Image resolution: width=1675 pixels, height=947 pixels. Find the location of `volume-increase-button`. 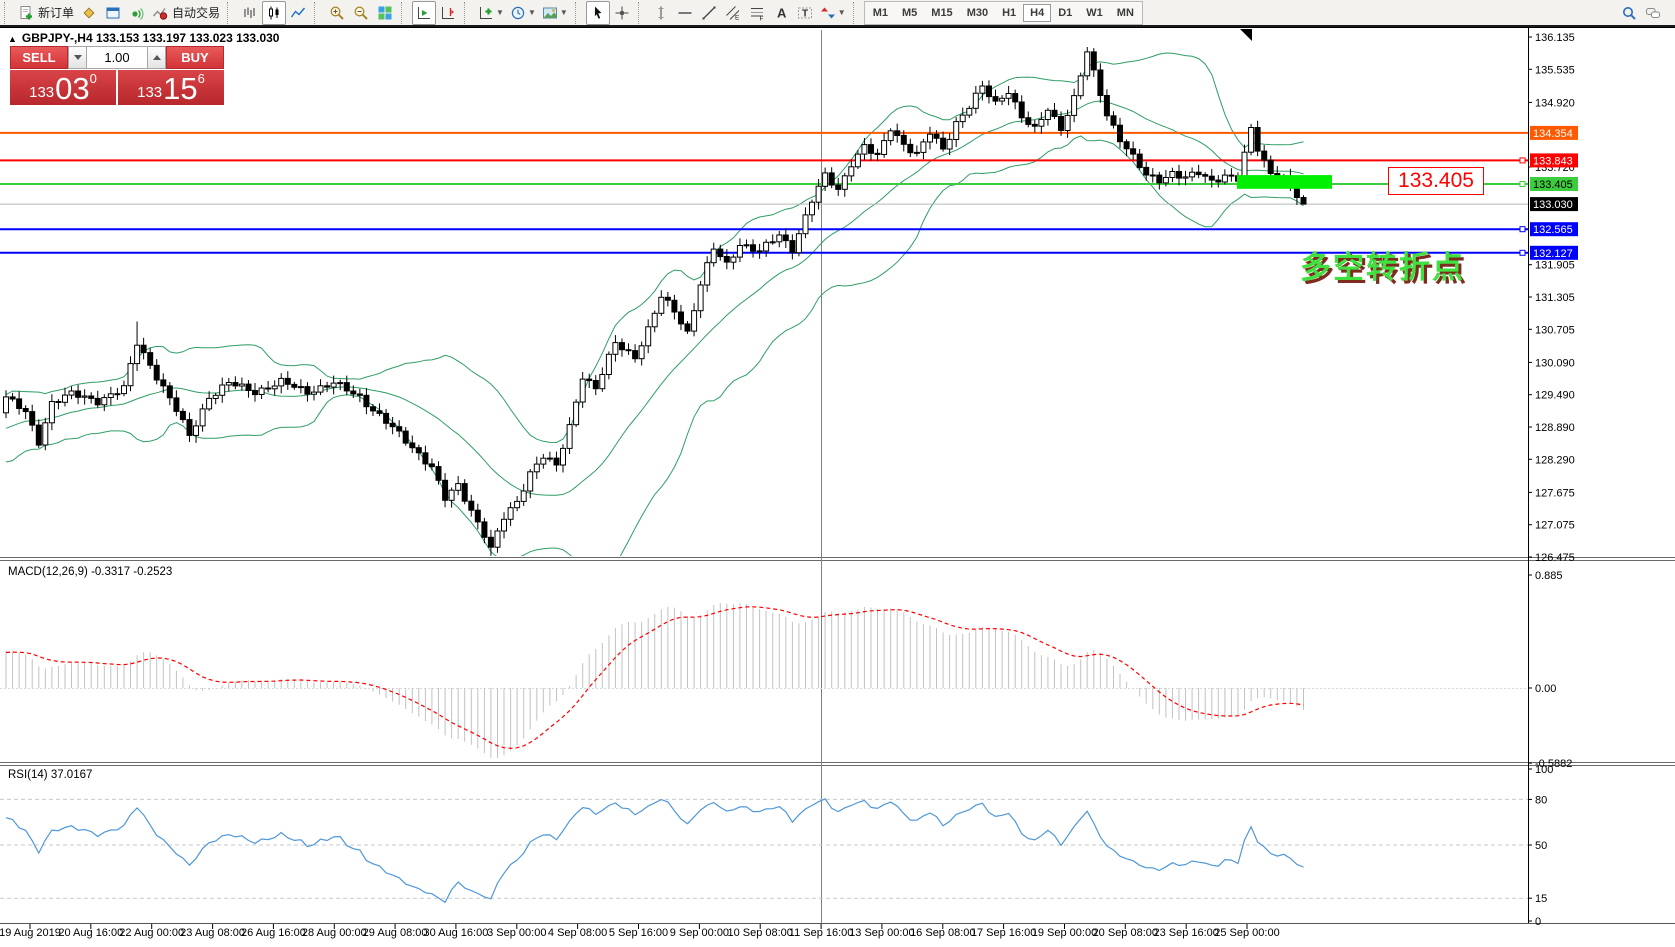

volume-increase-button is located at coordinates (156, 57).